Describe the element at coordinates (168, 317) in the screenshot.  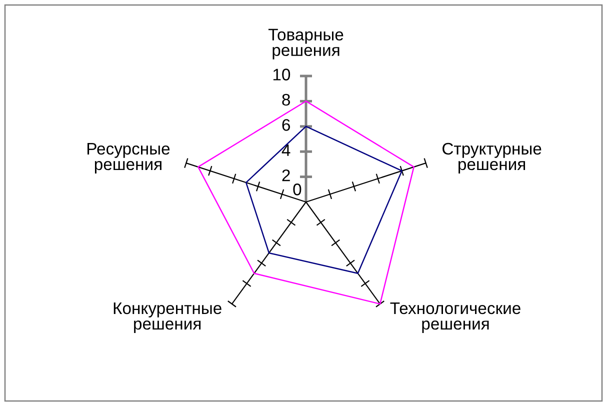
I see `spoke-label: Конкурентные решения` at that location.